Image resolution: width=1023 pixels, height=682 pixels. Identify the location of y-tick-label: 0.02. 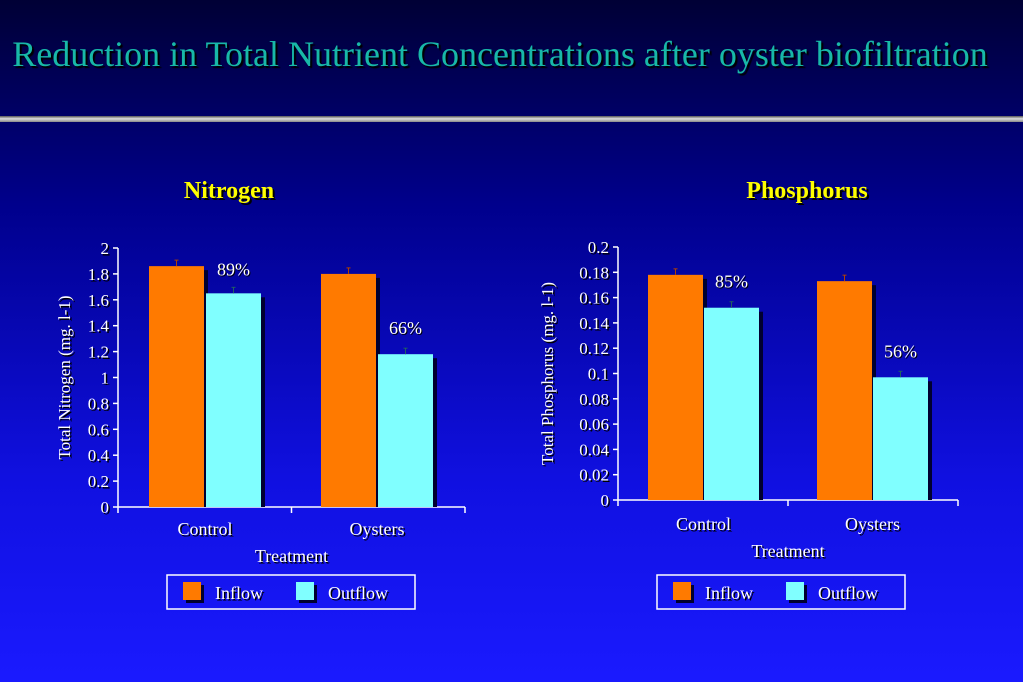
(594, 475).